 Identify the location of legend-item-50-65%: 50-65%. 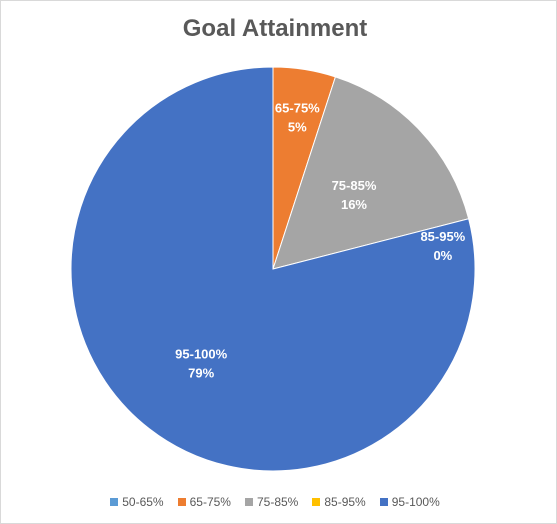
(137, 502).